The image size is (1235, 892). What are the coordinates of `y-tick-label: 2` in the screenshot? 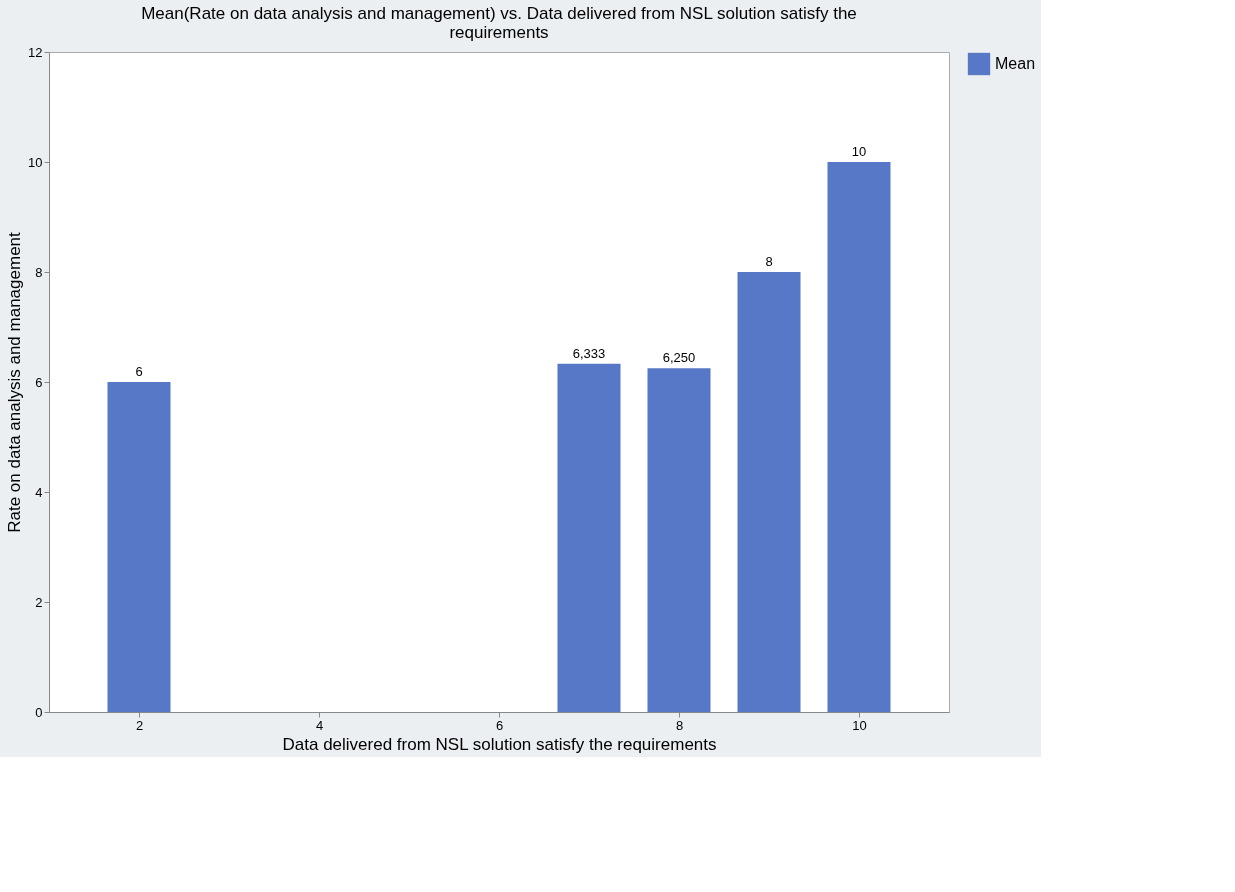 It's located at (39, 602).